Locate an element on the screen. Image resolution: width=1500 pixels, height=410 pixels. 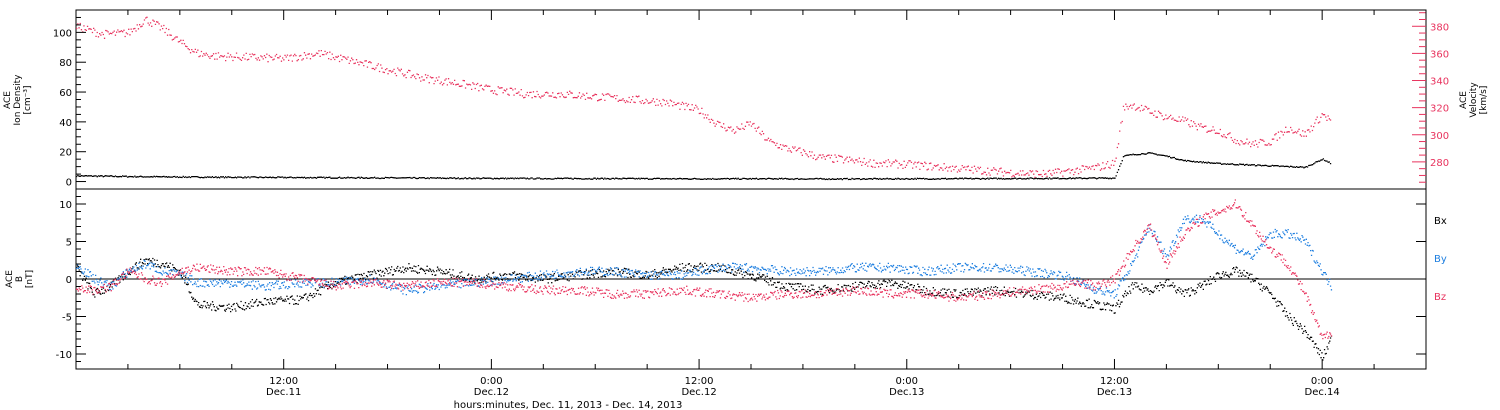
density-axis-label: ACE Ion Density [cm⁻³] is located at coordinates (18, 100).